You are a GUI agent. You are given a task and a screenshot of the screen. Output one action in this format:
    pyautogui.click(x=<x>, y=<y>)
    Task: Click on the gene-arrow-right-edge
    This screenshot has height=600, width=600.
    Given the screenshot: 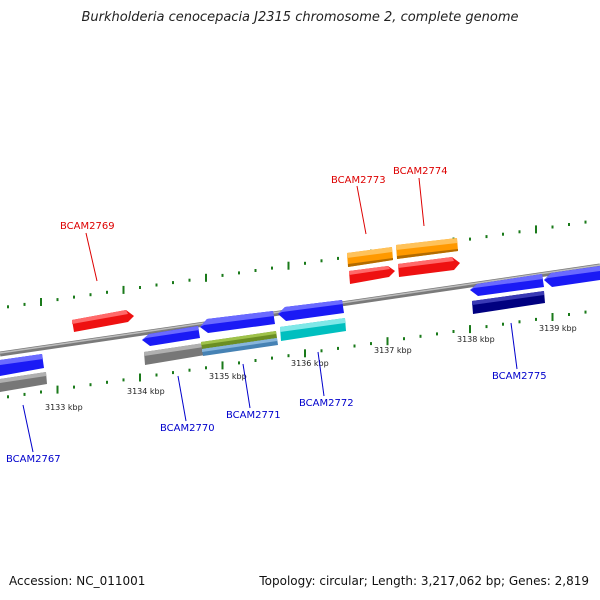 What is the action you would take?
    pyautogui.click(x=572, y=276)
    